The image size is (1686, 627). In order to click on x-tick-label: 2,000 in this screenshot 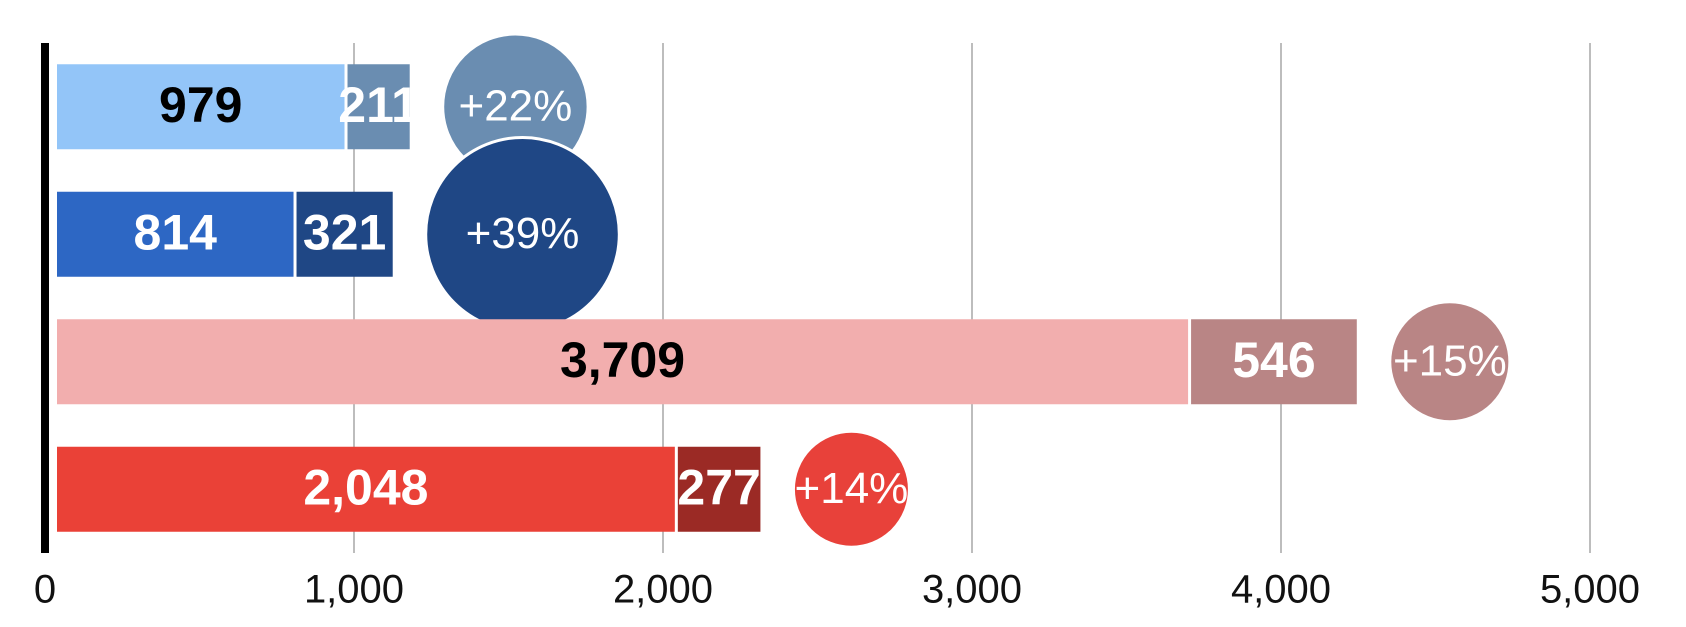, I will do `click(663, 590)`.